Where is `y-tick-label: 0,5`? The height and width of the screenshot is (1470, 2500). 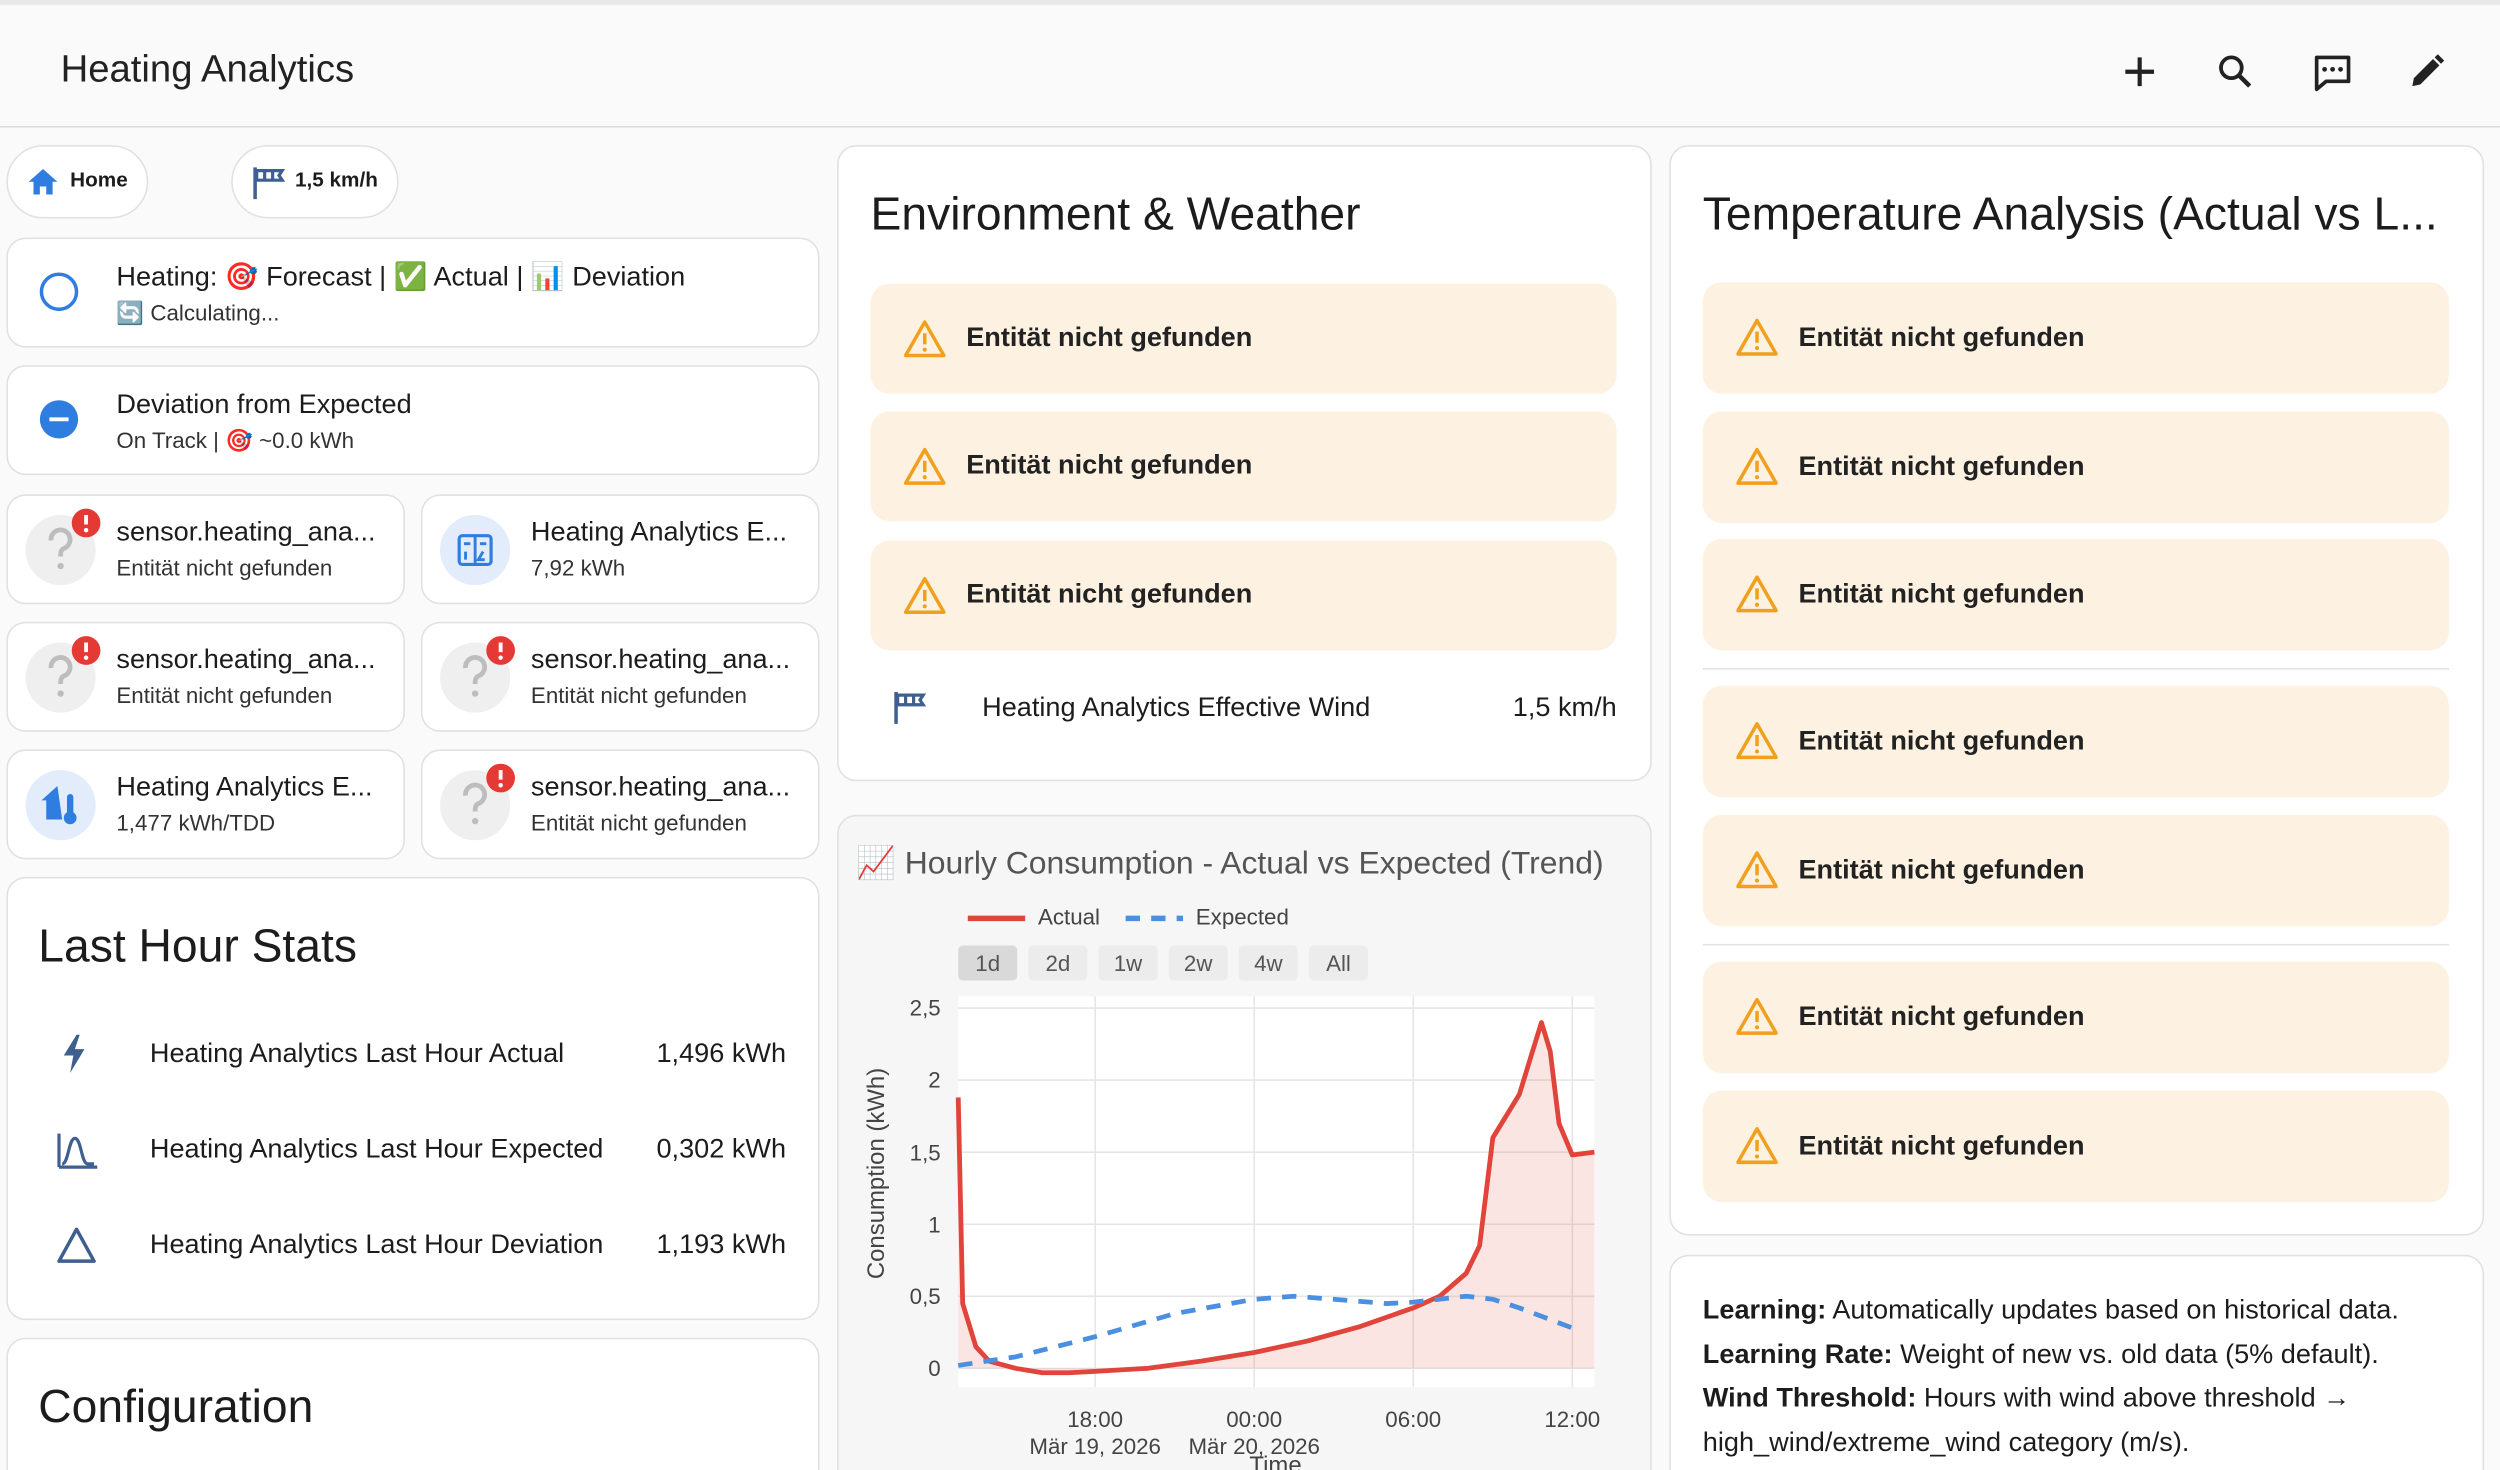 y-tick-label: 0,5 is located at coordinates (925, 1297).